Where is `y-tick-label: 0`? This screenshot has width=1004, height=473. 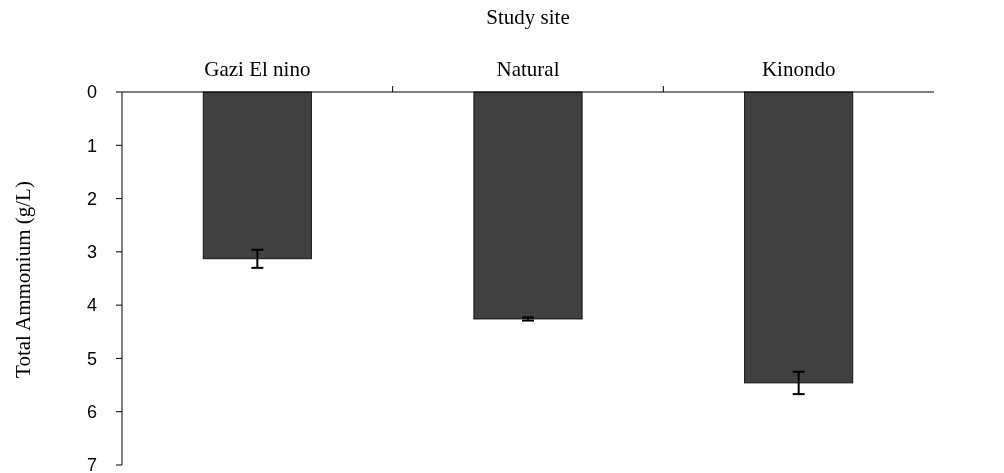 y-tick-label: 0 is located at coordinates (92, 92).